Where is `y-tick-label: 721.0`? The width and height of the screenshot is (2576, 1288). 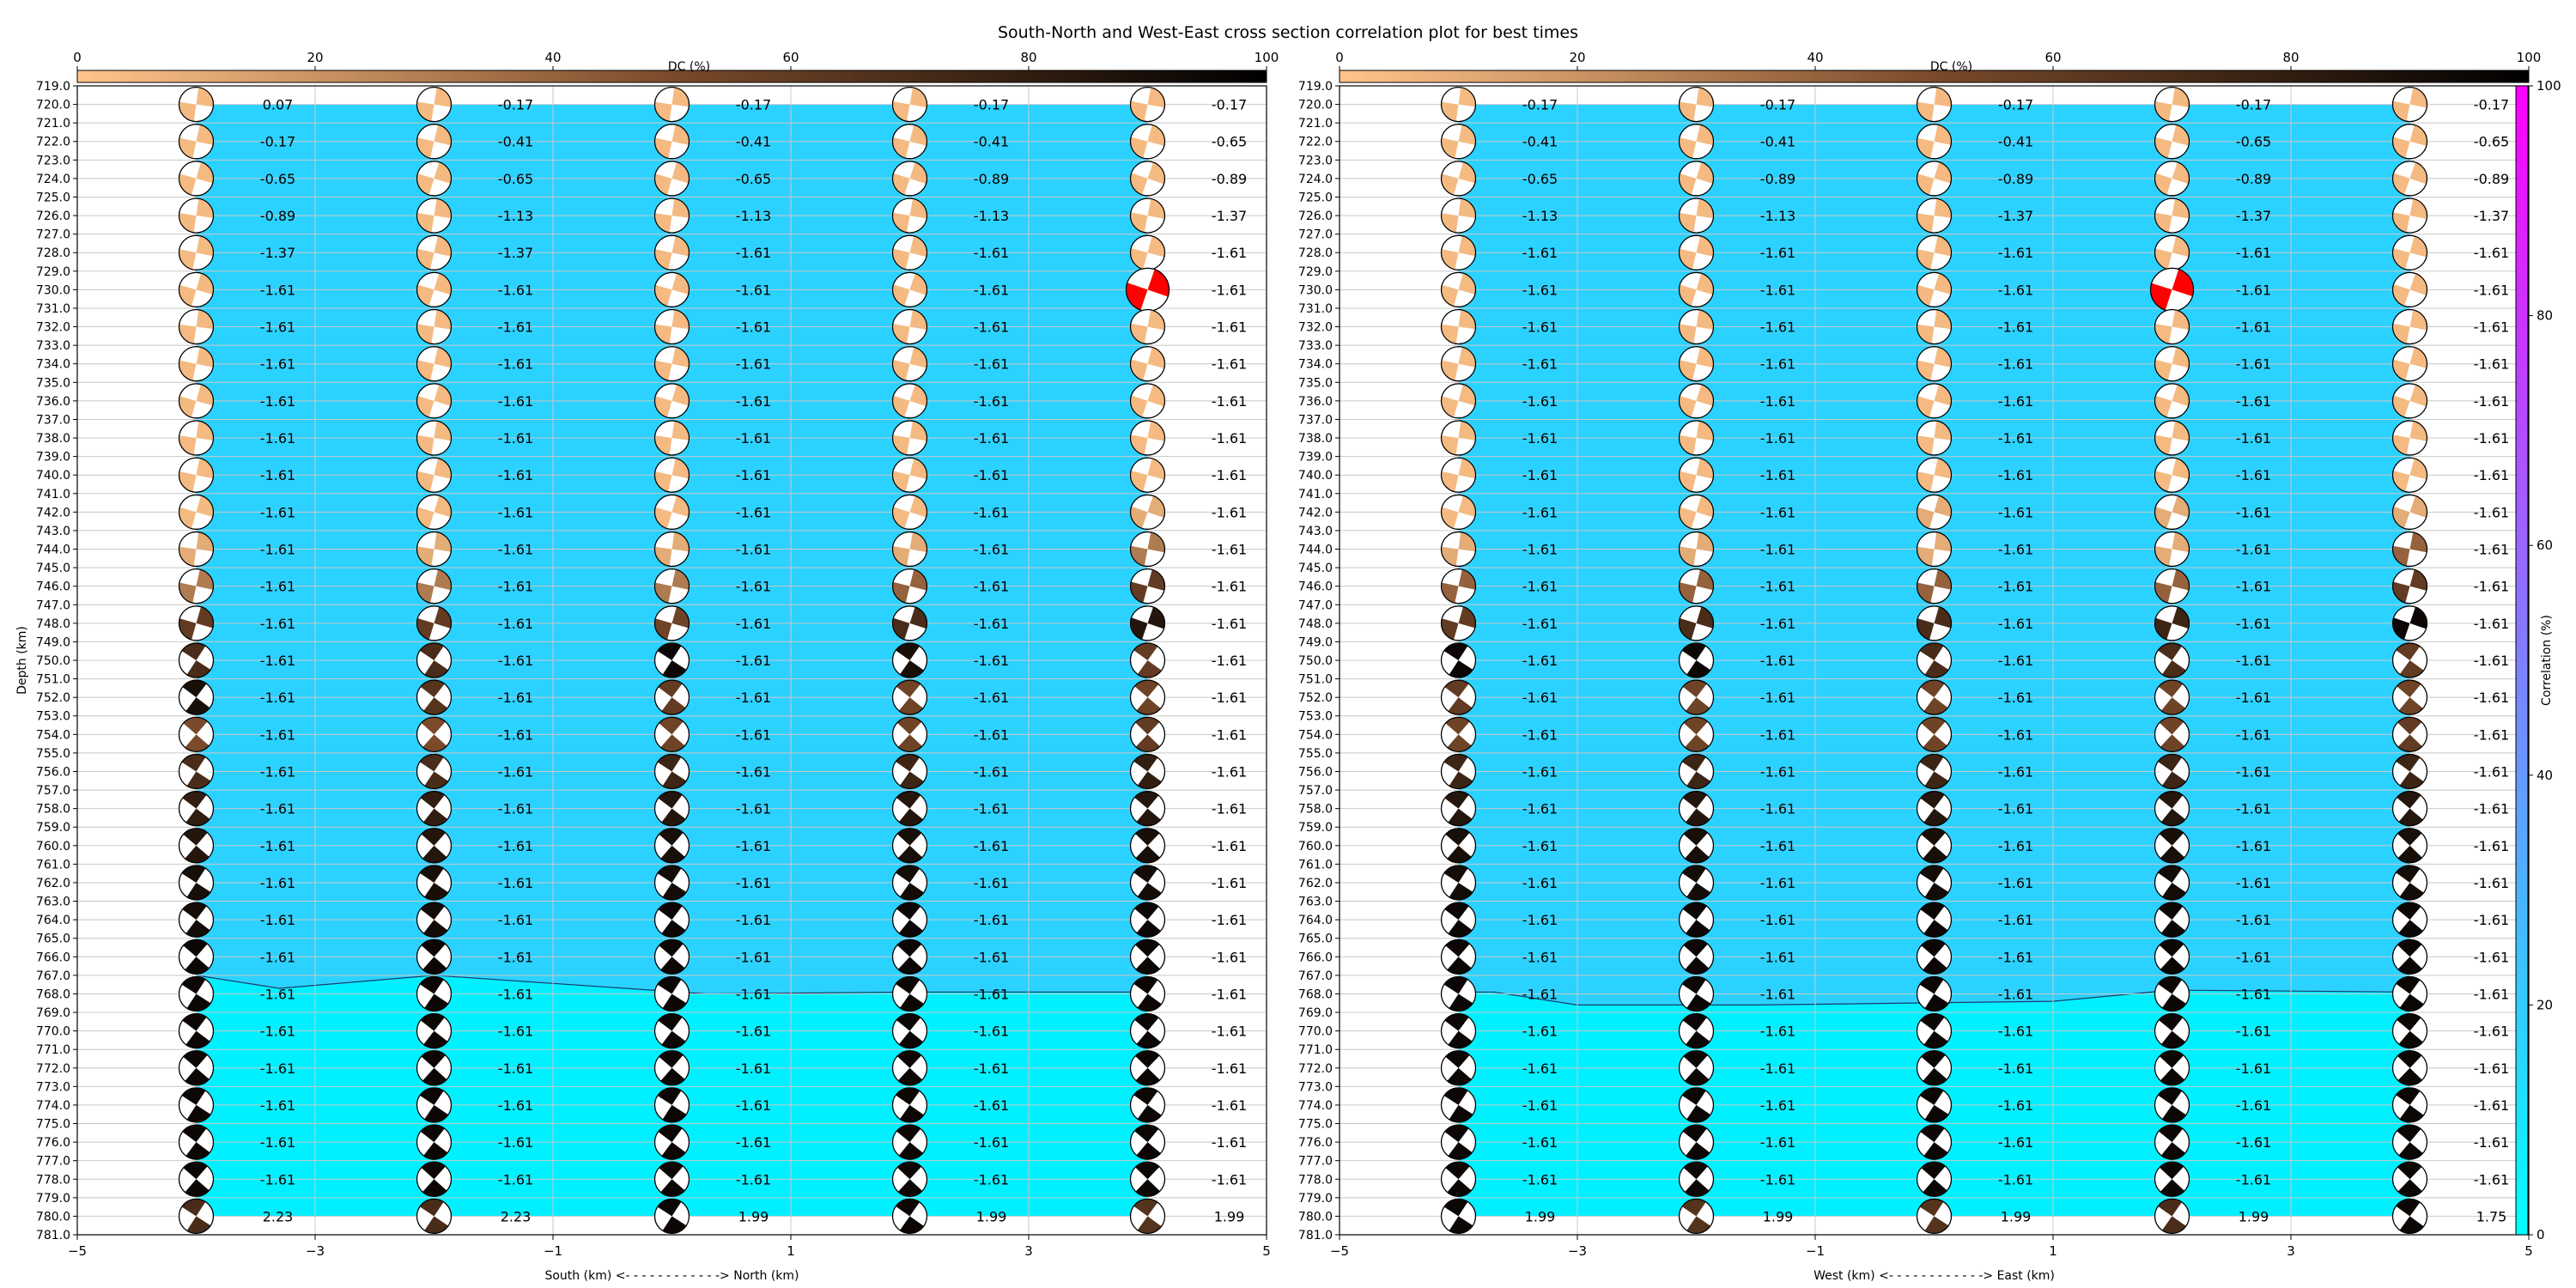 y-tick-label: 721.0 is located at coordinates (53, 124).